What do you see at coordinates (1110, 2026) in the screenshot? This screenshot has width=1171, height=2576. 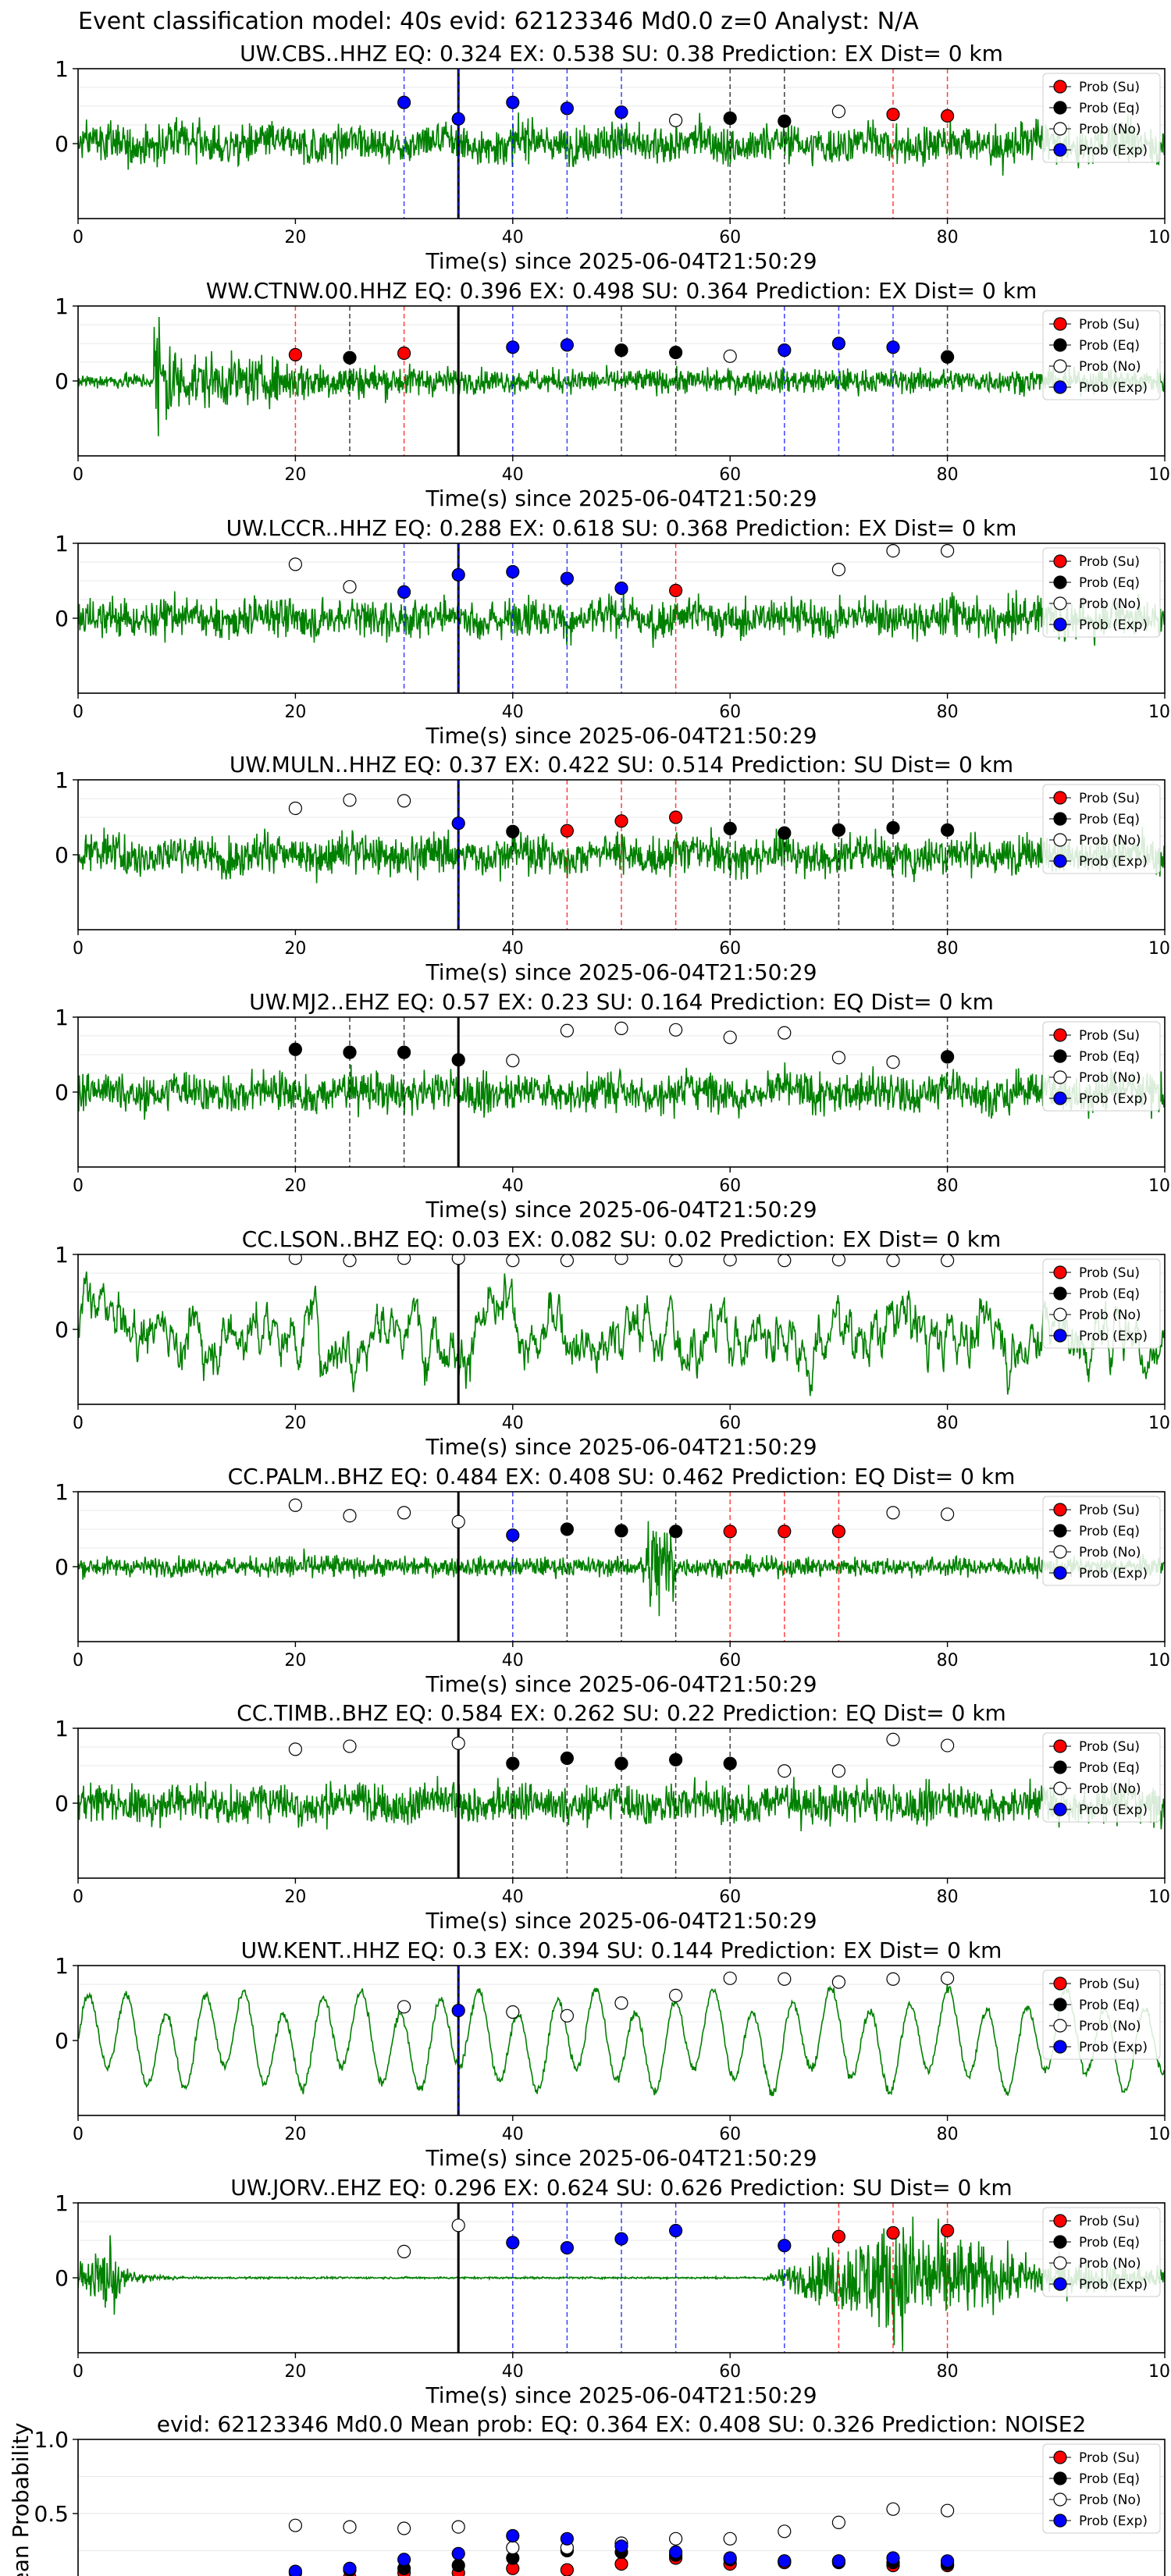 I see `legend-label: Prob (No)` at bounding box center [1110, 2026].